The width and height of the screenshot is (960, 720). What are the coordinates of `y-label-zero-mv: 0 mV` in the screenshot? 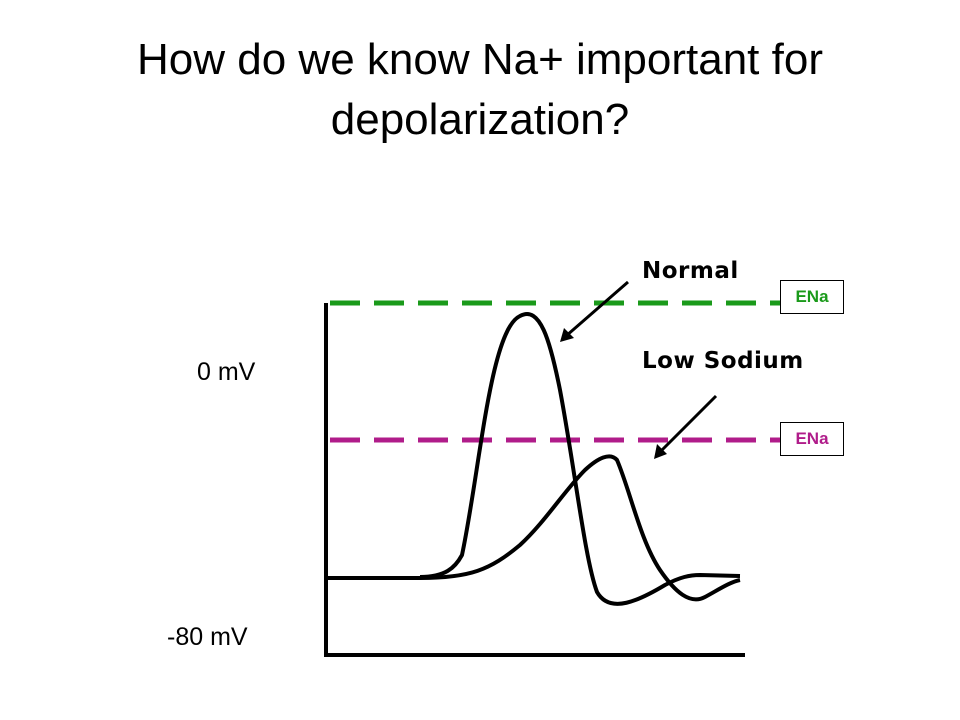 It's located at (226, 372).